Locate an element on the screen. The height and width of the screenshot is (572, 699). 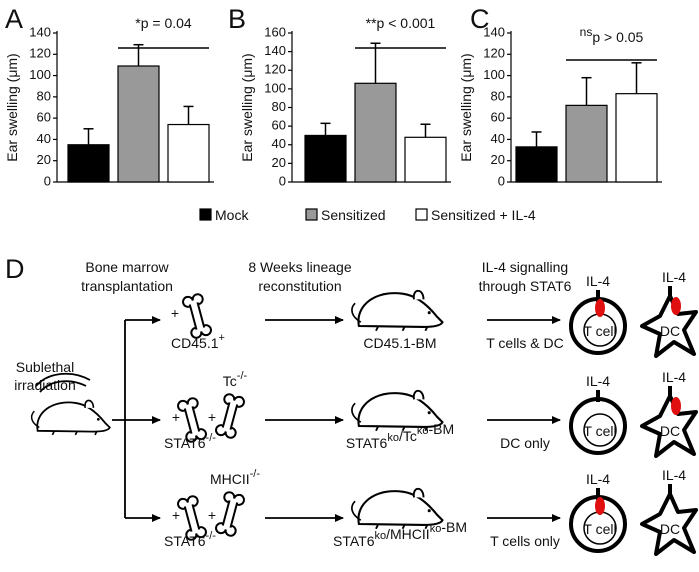
panel-label: C is located at coordinates (480, 19).